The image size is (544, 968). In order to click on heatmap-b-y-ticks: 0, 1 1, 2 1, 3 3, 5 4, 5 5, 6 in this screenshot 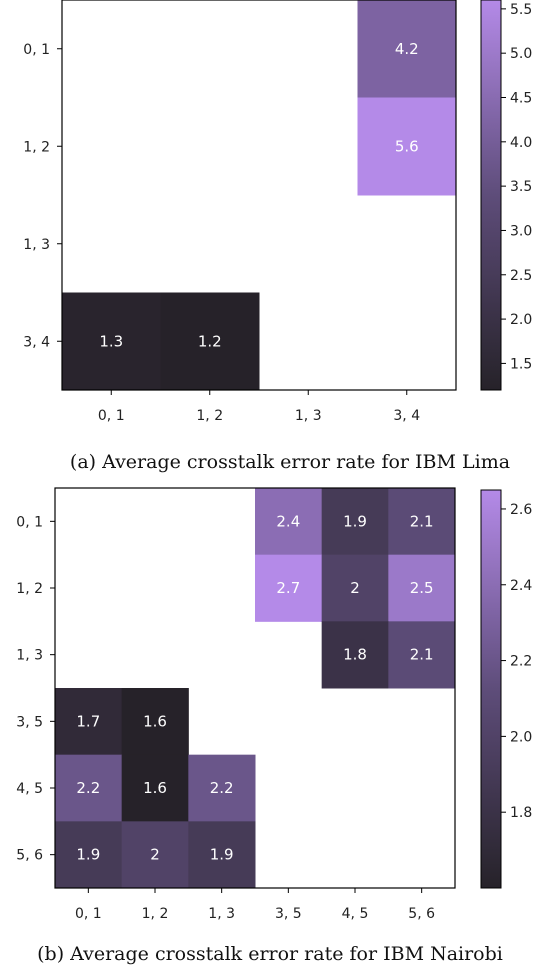, I will do `click(35, 689)`.